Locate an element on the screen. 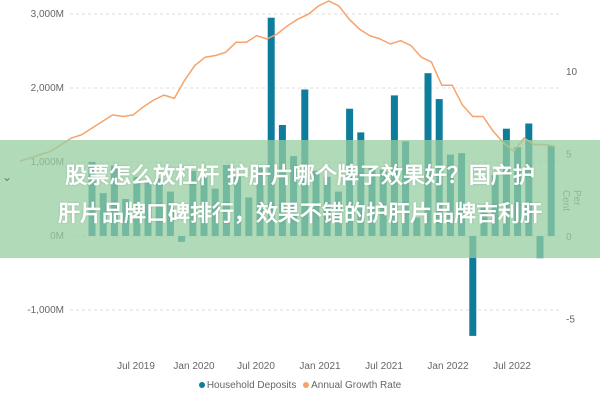 The width and height of the screenshot is (600, 400). legend-item-annual-growth-rate: Annual Growth Rate is located at coordinates (352, 385).